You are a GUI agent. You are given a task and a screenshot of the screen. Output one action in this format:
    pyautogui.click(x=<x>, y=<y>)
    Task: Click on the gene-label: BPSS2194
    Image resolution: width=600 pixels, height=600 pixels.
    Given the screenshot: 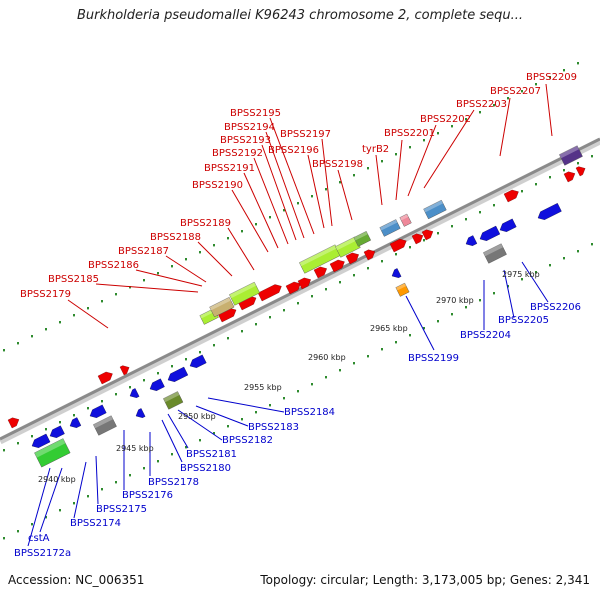 What is the action you would take?
    pyautogui.click(x=249, y=127)
    